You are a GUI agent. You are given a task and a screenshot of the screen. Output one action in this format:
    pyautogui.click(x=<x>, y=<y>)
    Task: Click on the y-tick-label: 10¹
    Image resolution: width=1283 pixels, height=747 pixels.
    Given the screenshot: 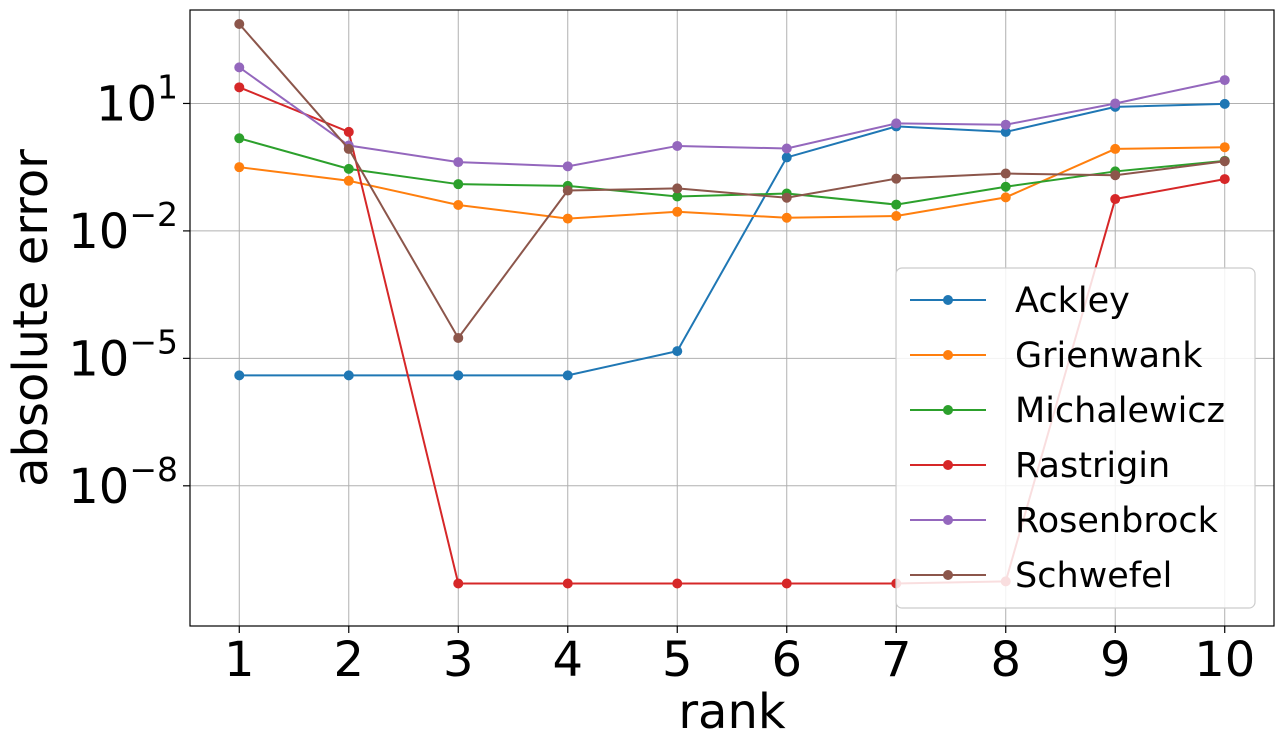 What is the action you would take?
    pyautogui.click(x=137, y=99)
    